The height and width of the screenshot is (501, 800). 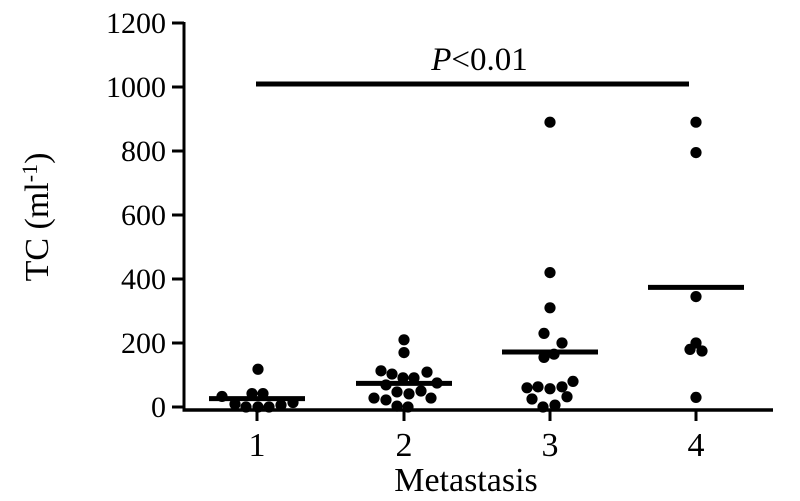 I want to click on y-tick-label: 400, so click(x=143, y=279).